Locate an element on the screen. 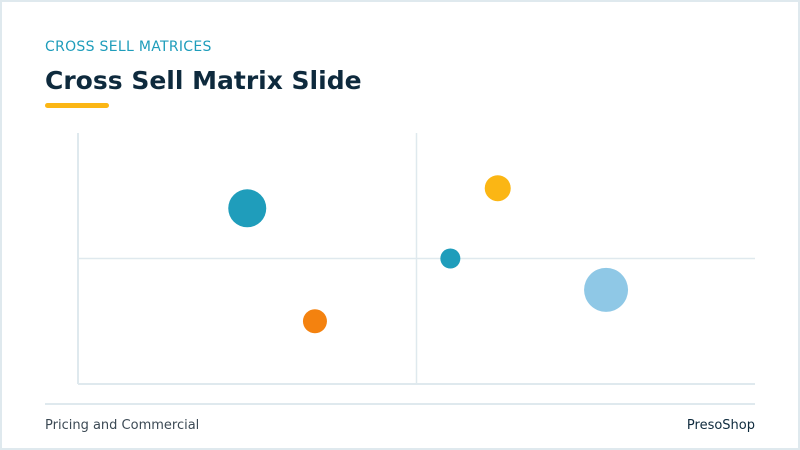 The width and height of the screenshot is (800, 450). footer-left: Pricing and Commercial is located at coordinates (122, 425).